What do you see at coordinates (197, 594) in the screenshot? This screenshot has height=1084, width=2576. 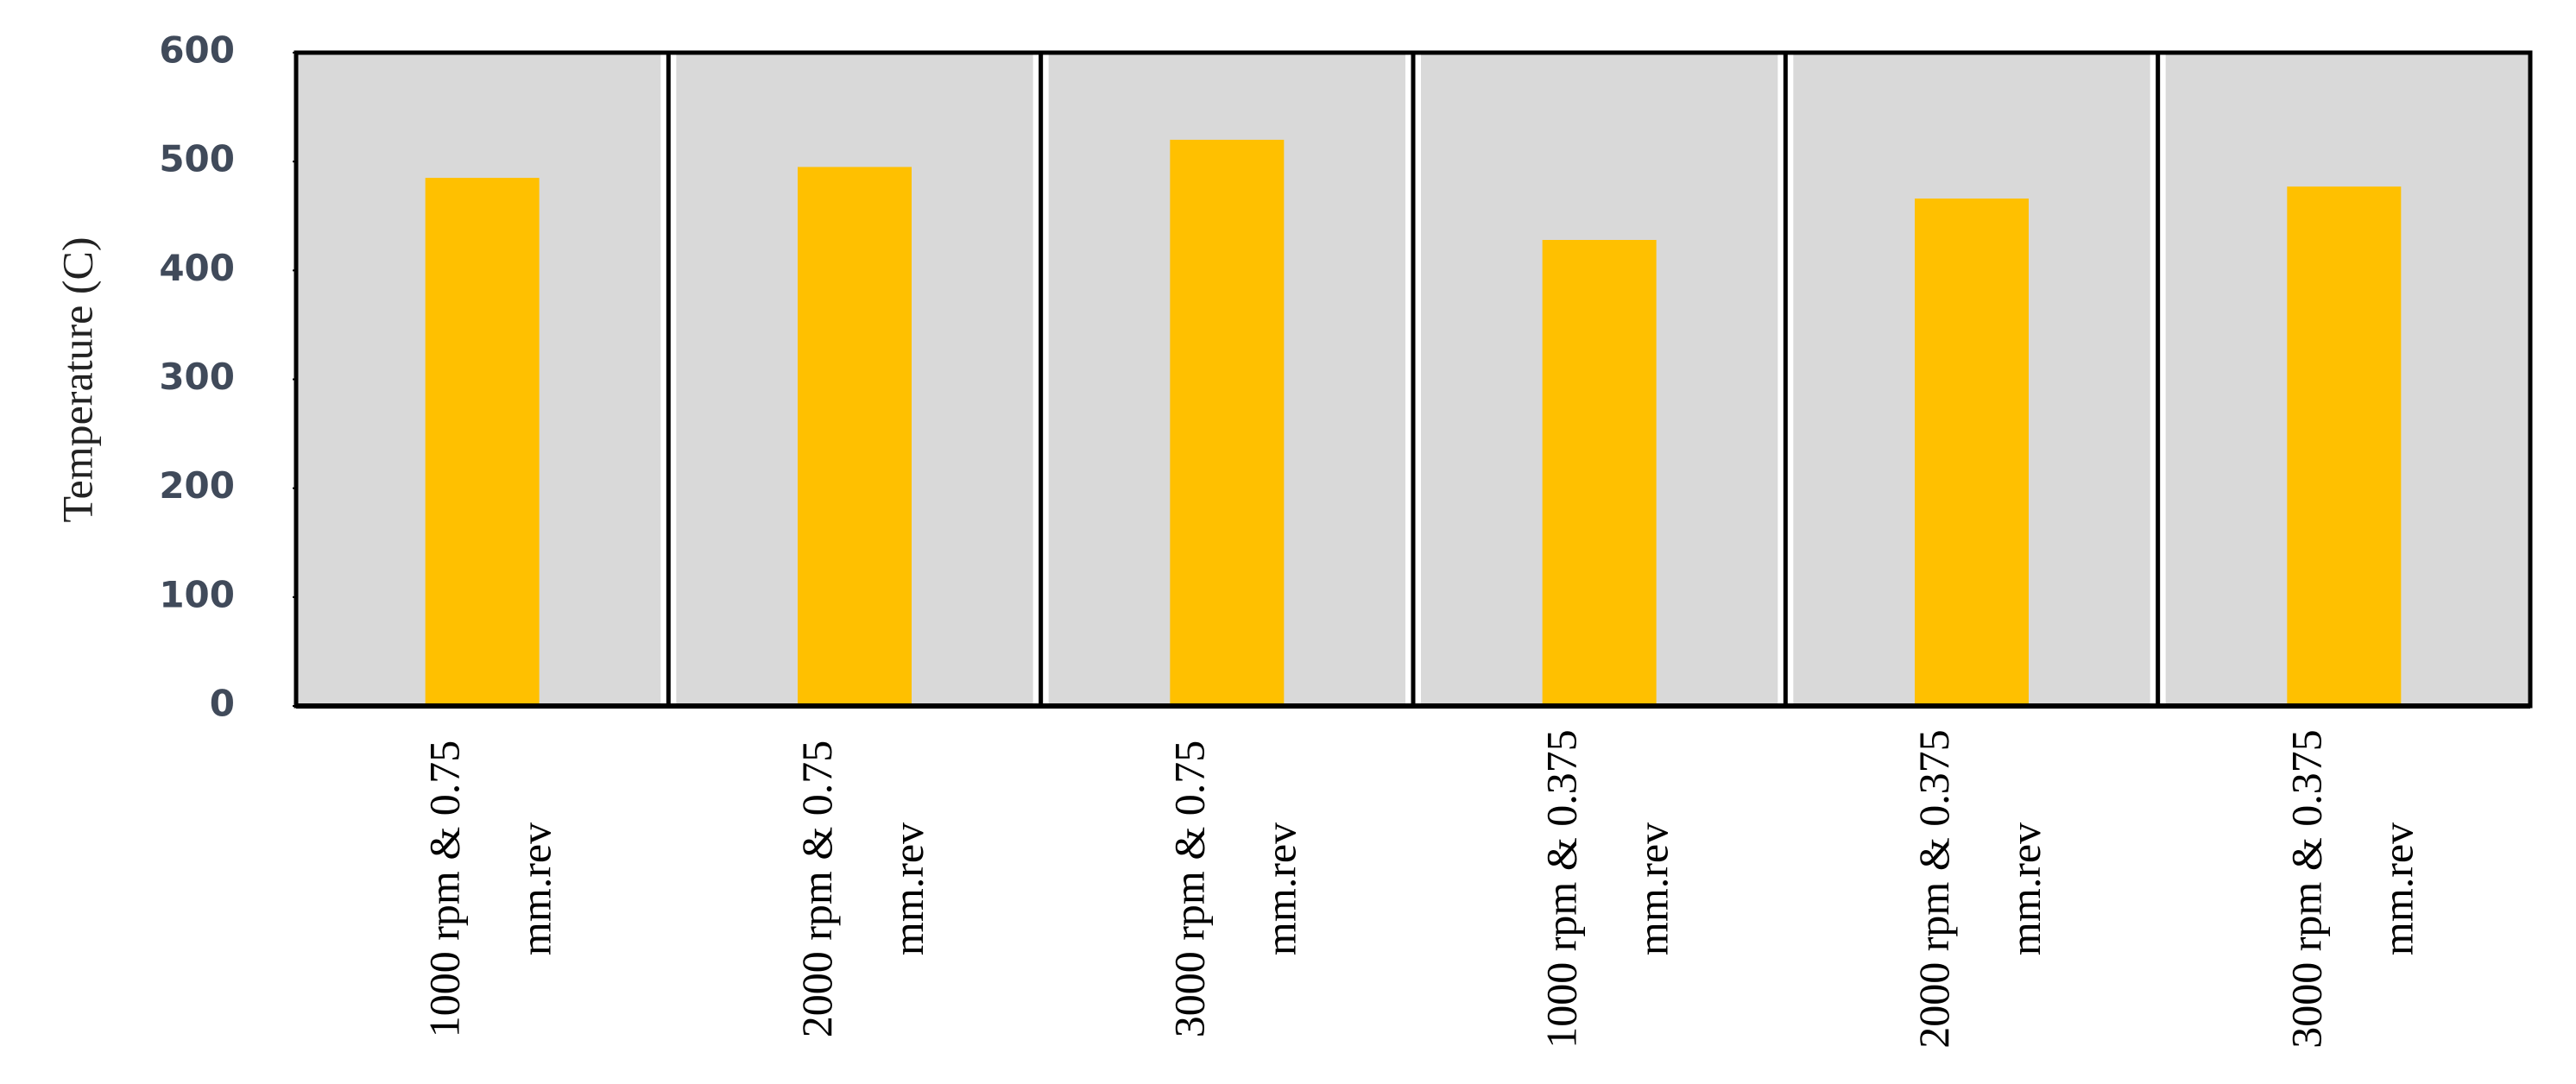 I see `y-tick-label: 100` at bounding box center [197, 594].